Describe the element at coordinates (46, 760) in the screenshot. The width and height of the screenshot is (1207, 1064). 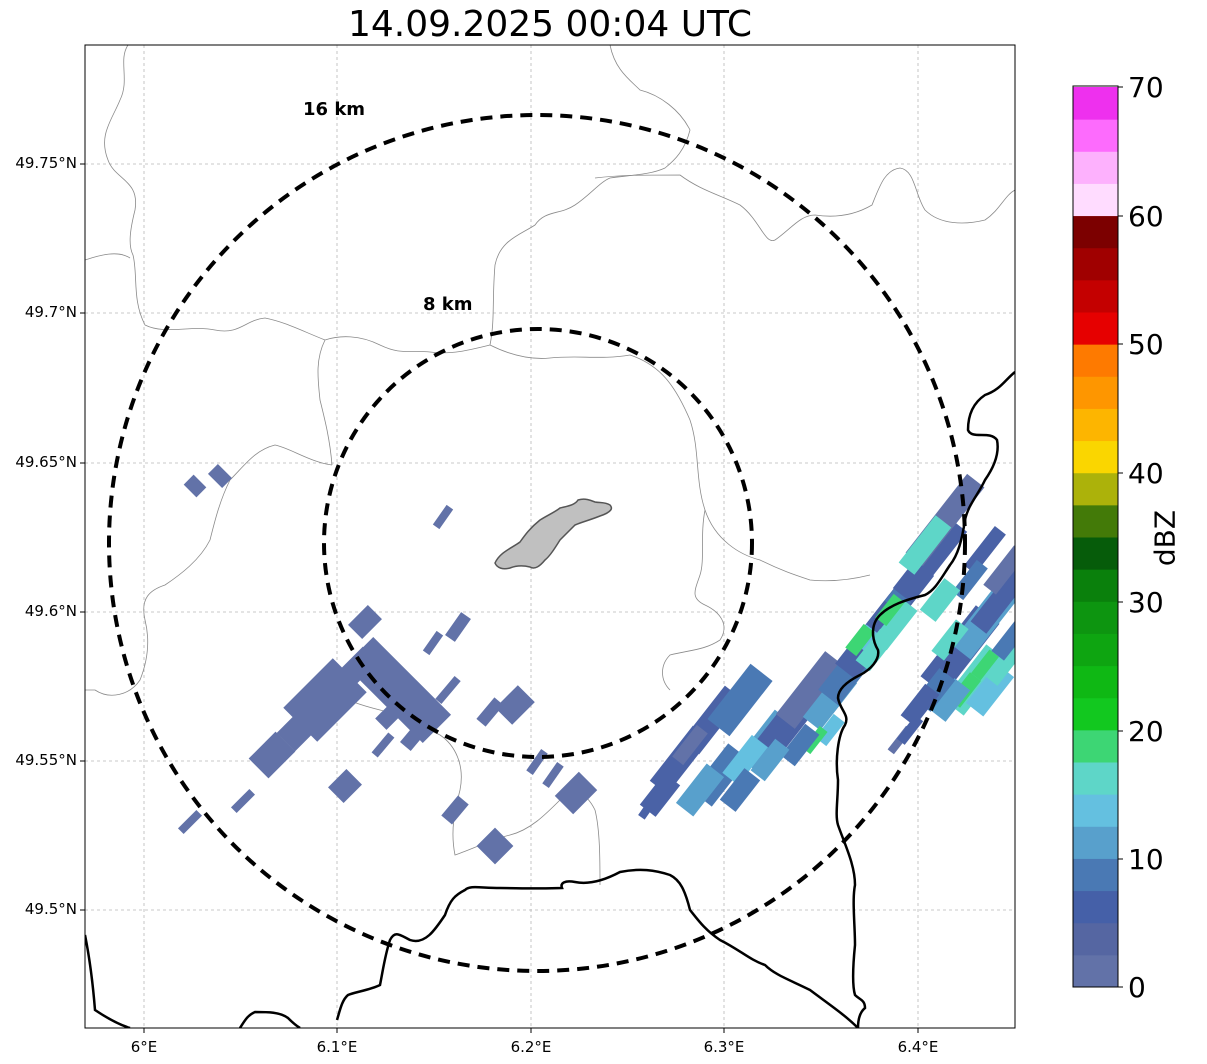
I see `lat-label-49-55: 49.55°N` at that location.